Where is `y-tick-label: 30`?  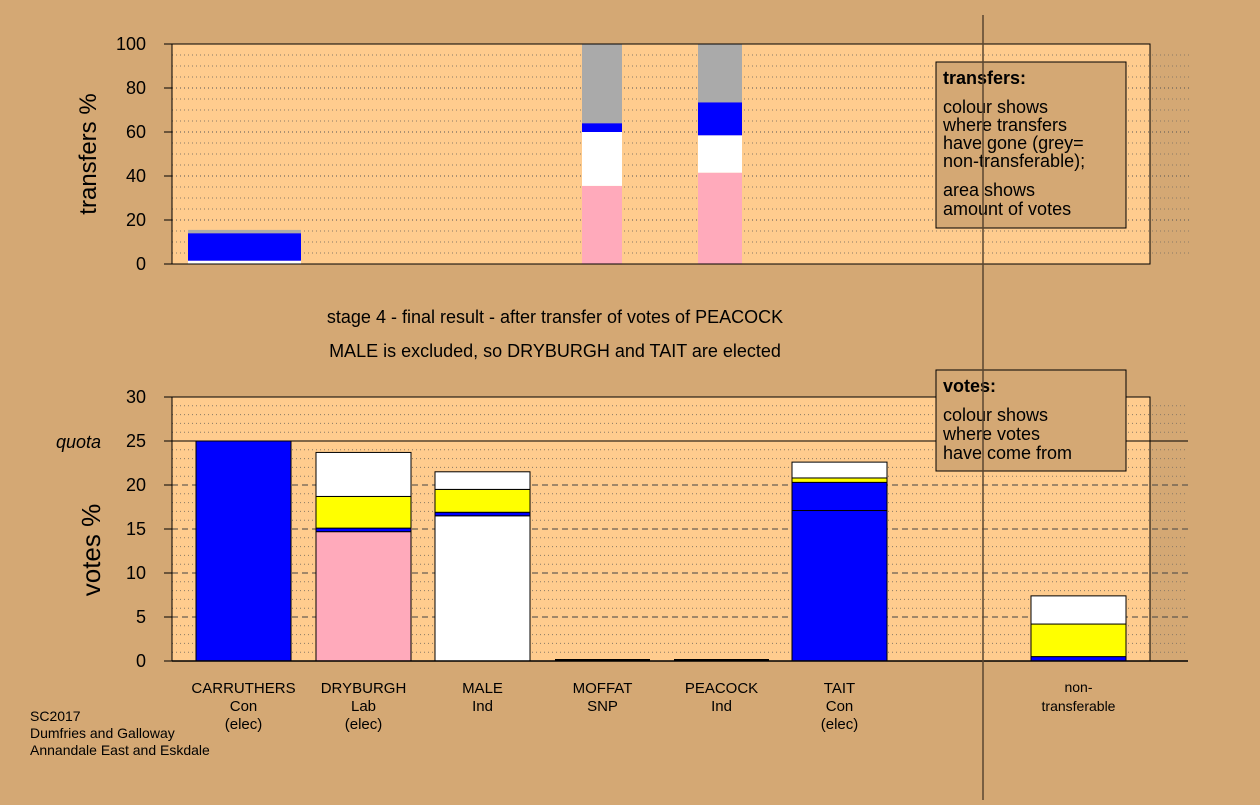 y-tick-label: 30 is located at coordinates (136, 397).